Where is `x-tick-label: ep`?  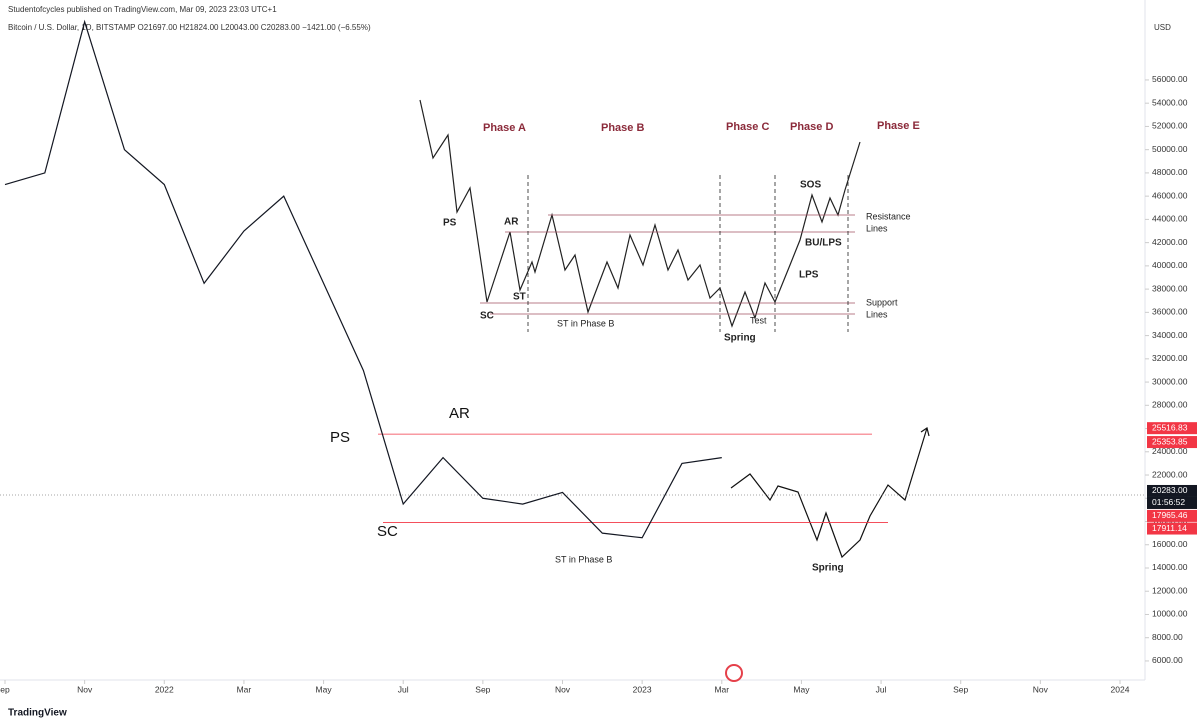 x-tick-label: ep is located at coordinates (5, 689).